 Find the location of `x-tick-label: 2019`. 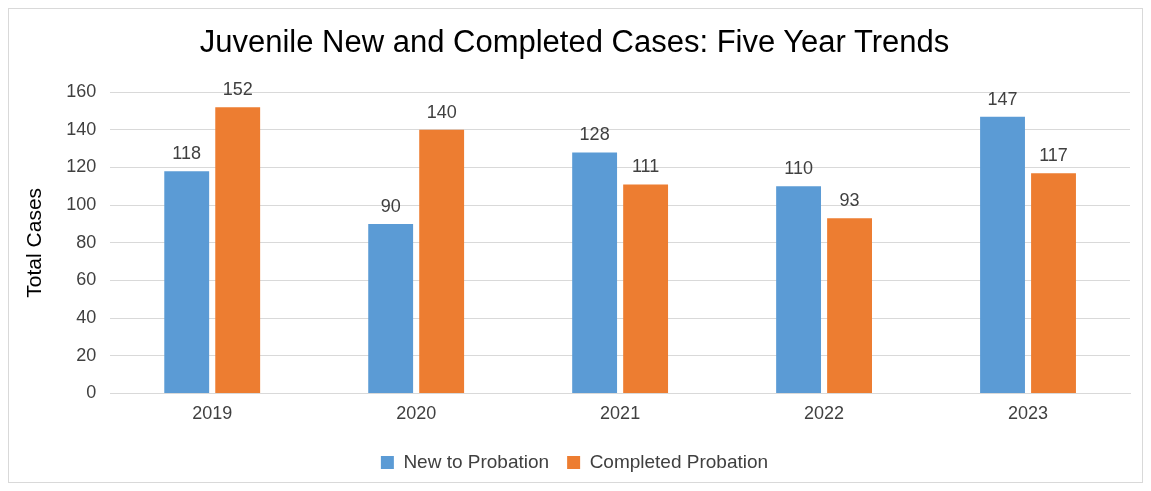

x-tick-label: 2019 is located at coordinates (212, 413).